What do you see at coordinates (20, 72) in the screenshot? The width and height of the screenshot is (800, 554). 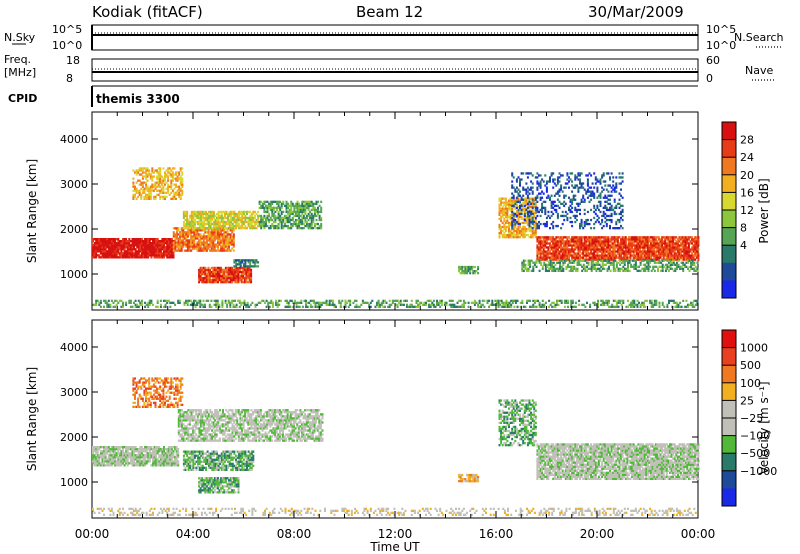 I see `freq-unit: [MHz]` at bounding box center [20, 72].